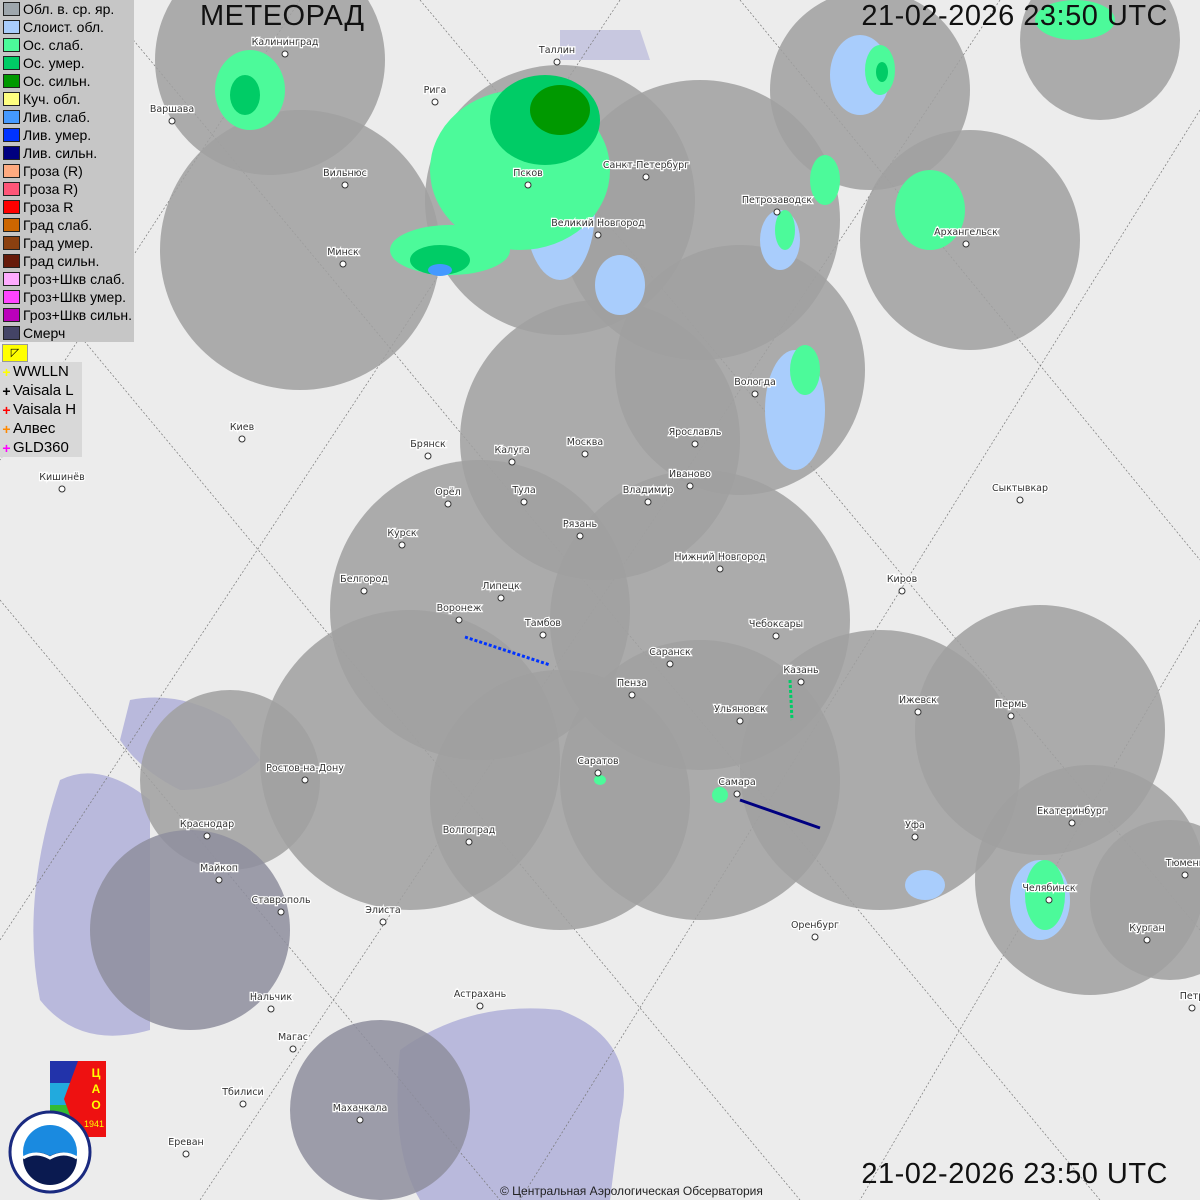 This screenshot has width=1200, height=1200. I want to click on legend-item: Гроз+Шкв слаб., so click(67, 279).